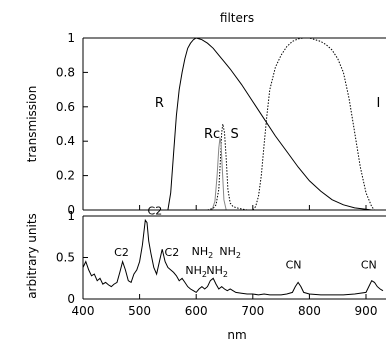  I want to click on x-tick-label: 600, so click(196, 311).